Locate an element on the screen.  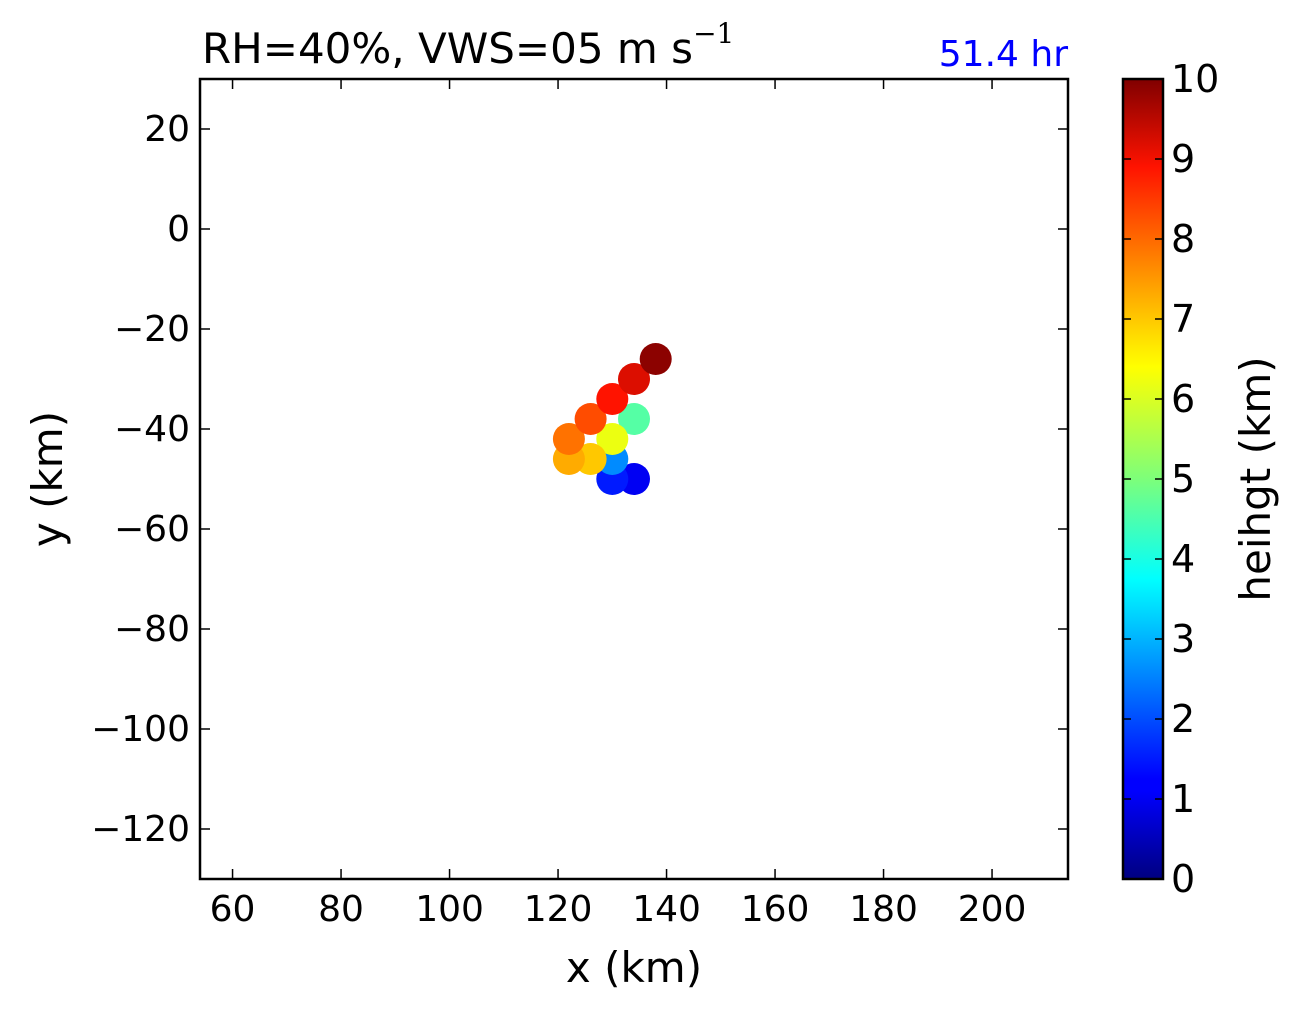
y-tick-label: −100 is located at coordinates (140, 729).